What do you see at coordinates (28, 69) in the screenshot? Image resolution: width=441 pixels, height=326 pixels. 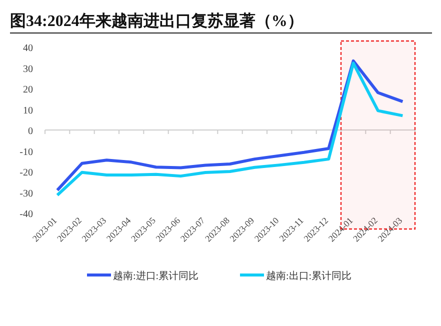 I see `y-tick-label: 30` at bounding box center [28, 69].